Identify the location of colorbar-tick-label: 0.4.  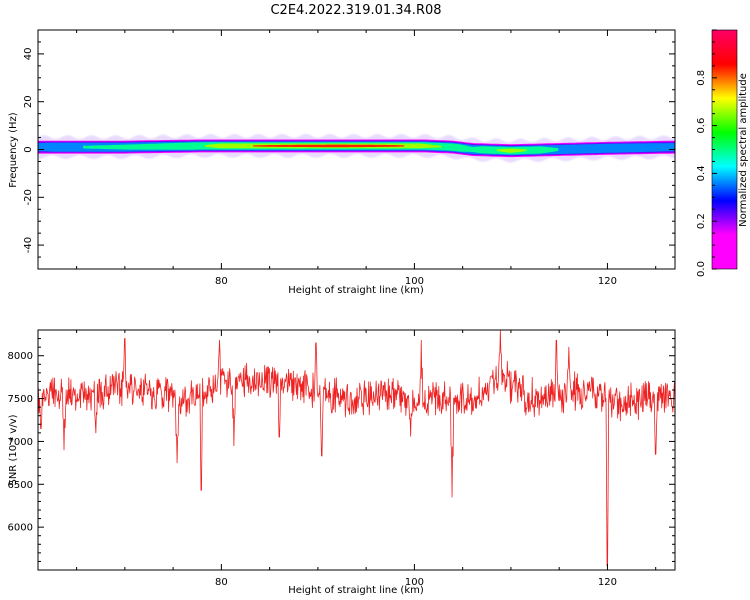
(701, 173).